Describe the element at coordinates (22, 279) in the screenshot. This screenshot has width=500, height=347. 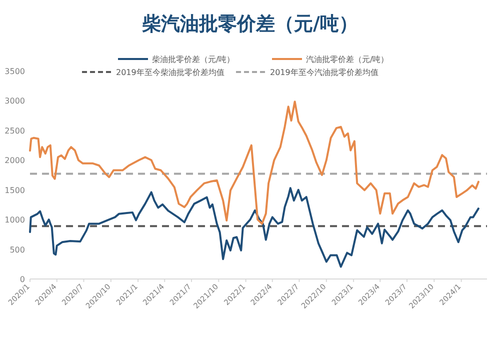
I see `y-tick-label: 0` at that location.